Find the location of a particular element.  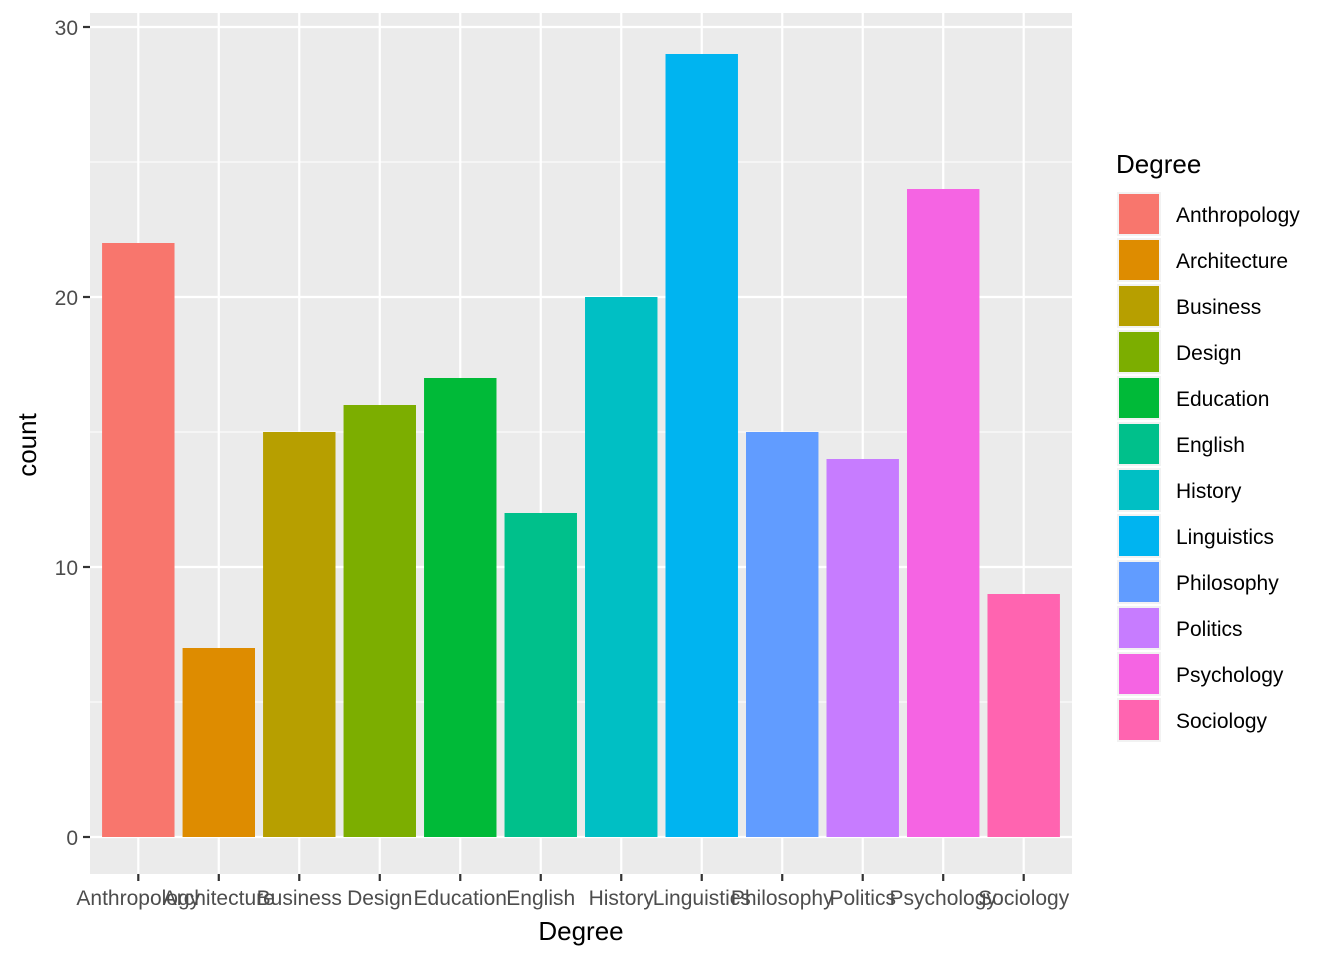

x-tick-label: Philosophy is located at coordinates (782, 898).